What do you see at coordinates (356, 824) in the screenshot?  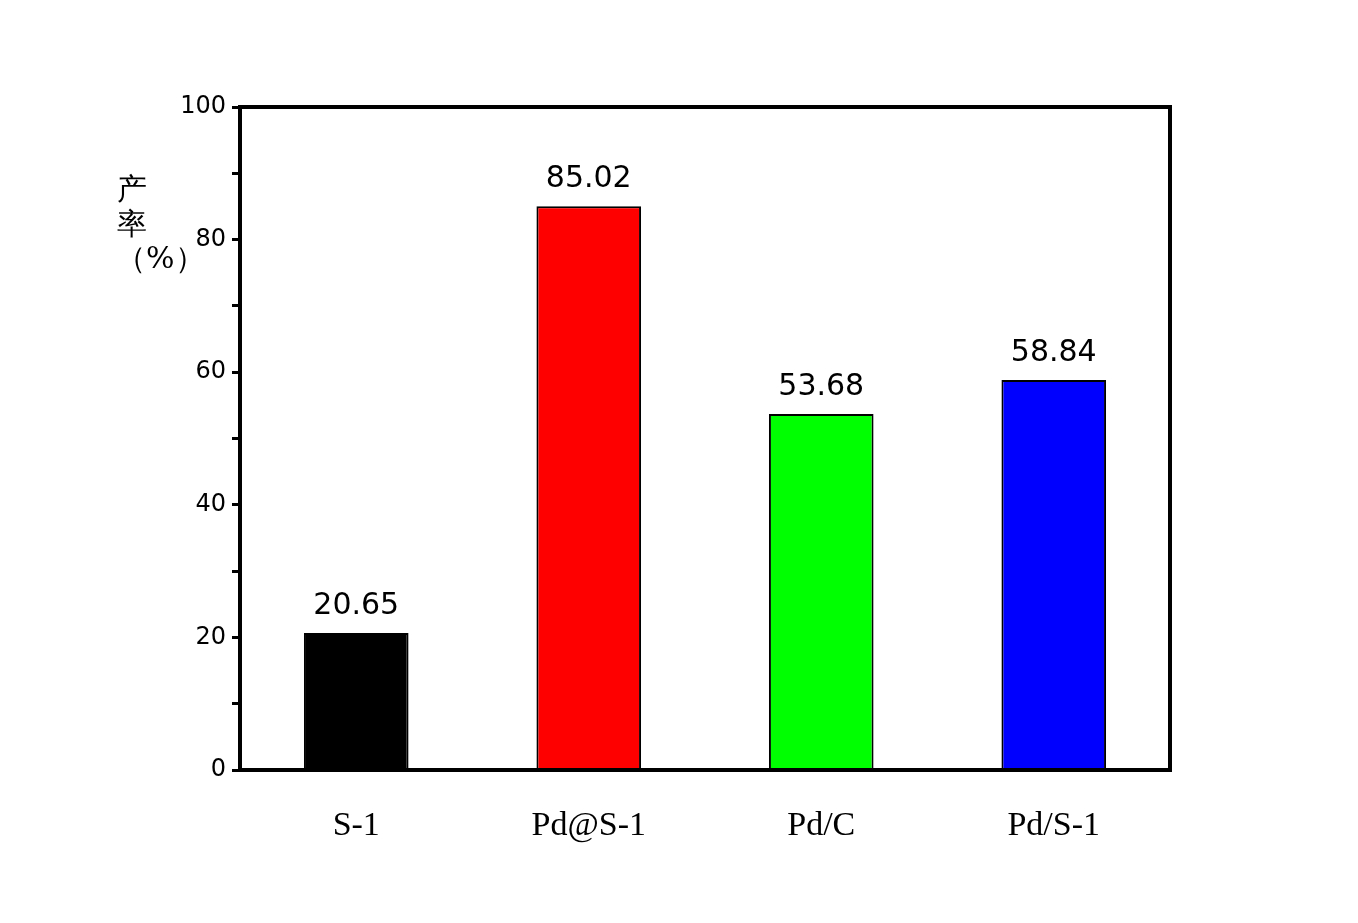 I see `x-tick-label: S-1` at bounding box center [356, 824].